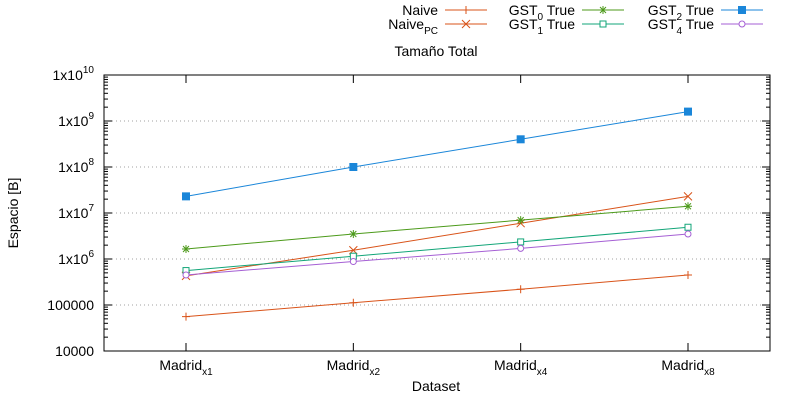 This screenshot has width=800, height=400. I want to click on chart-title: Tamaño Total, so click(435, 51).